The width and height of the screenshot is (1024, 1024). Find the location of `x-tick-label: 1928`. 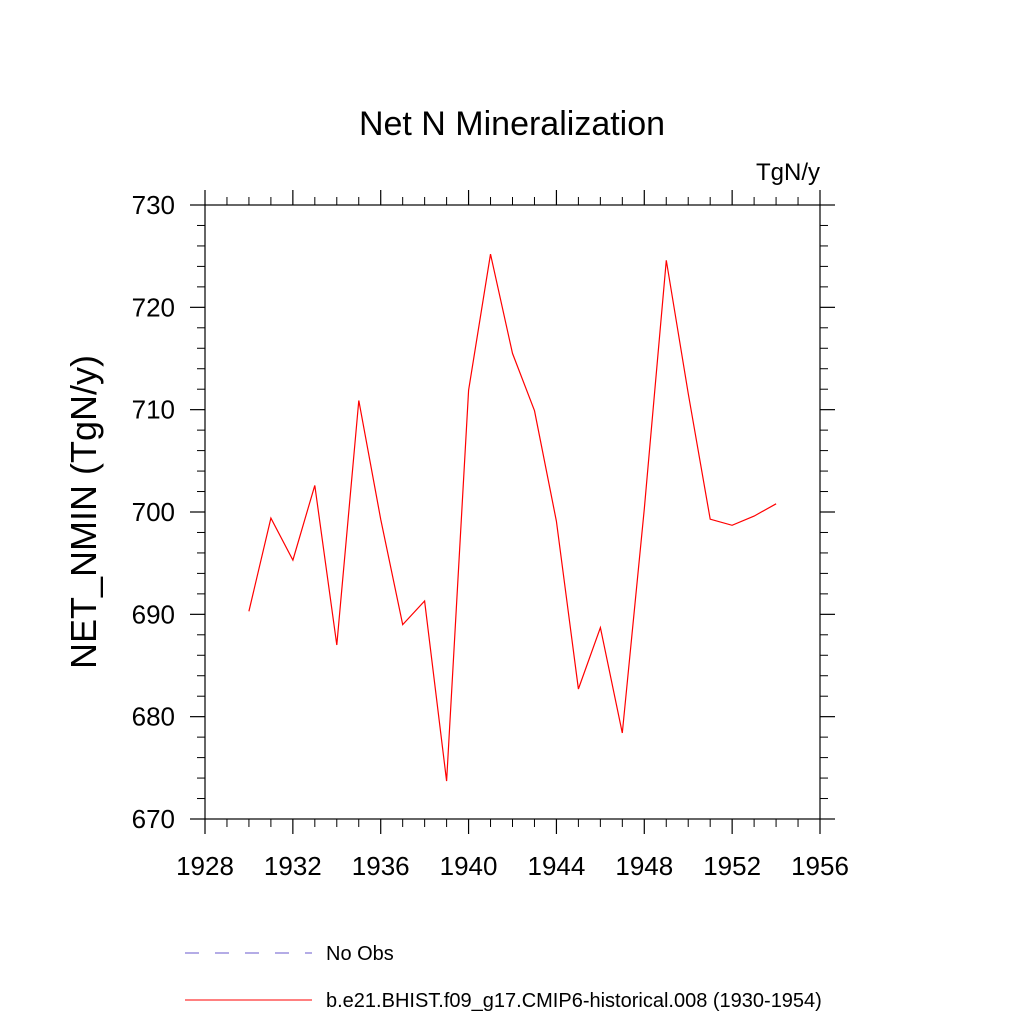

x-tick-label: 1928 is located at coordinates (205, 866).